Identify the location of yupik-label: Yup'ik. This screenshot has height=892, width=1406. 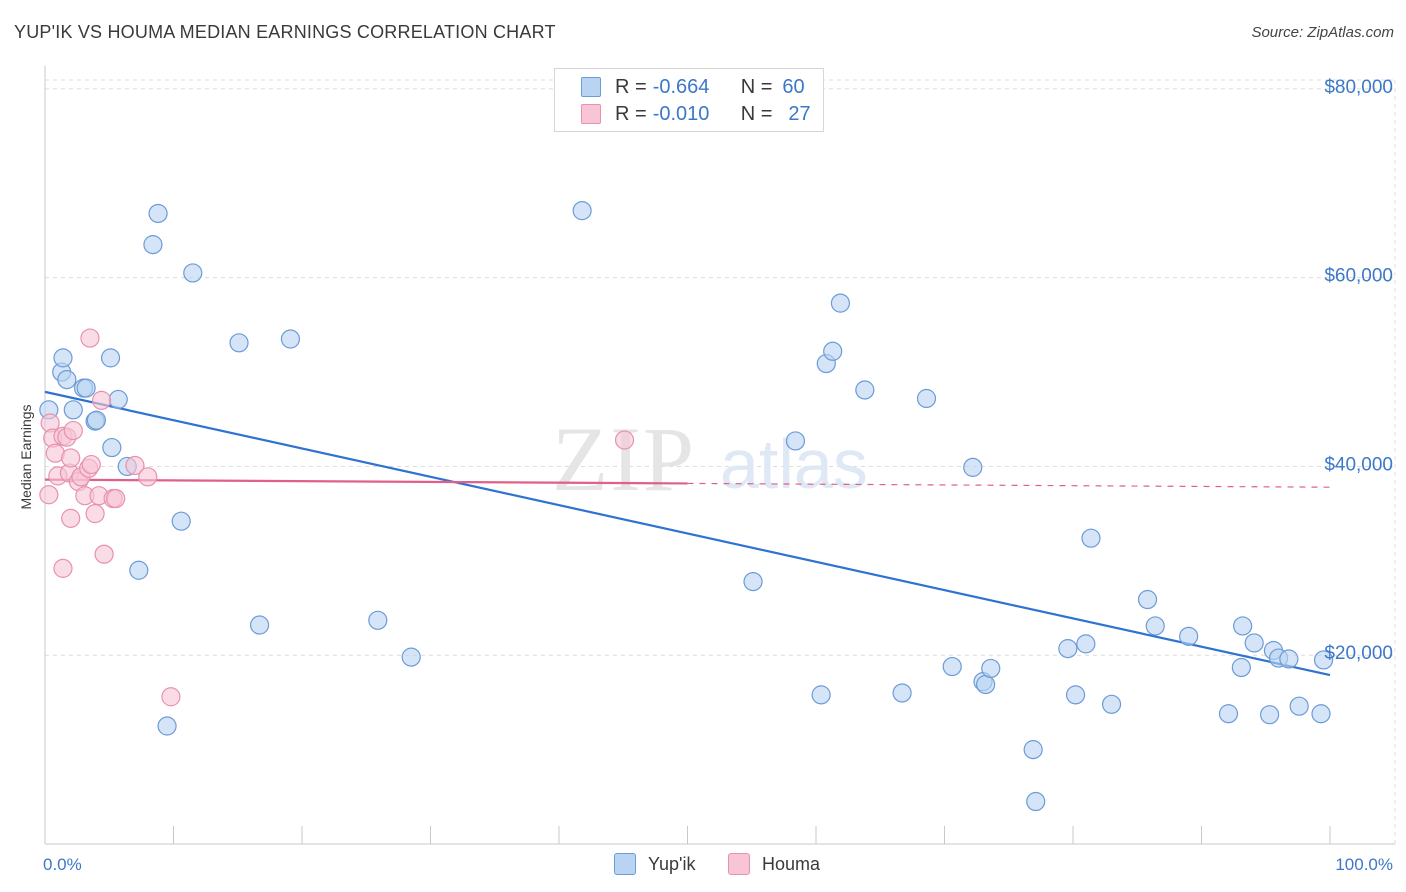
(672, 863).